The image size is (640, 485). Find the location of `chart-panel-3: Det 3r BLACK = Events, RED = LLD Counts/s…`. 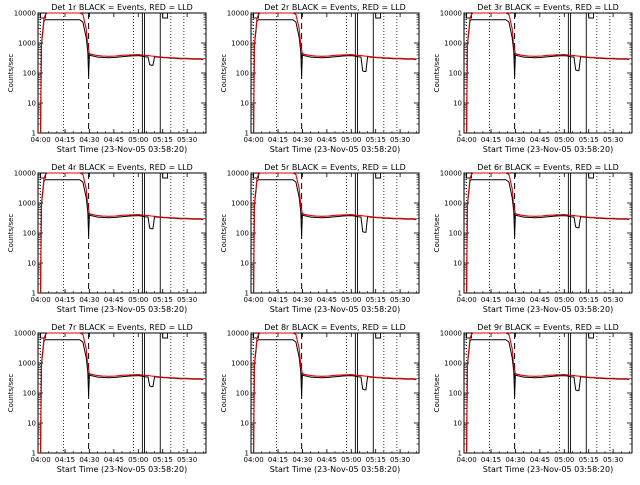

chart-panel-3: Det 3r BLACK = Events, RED = LLD Counts/s… is located at coordinates (533, 78).